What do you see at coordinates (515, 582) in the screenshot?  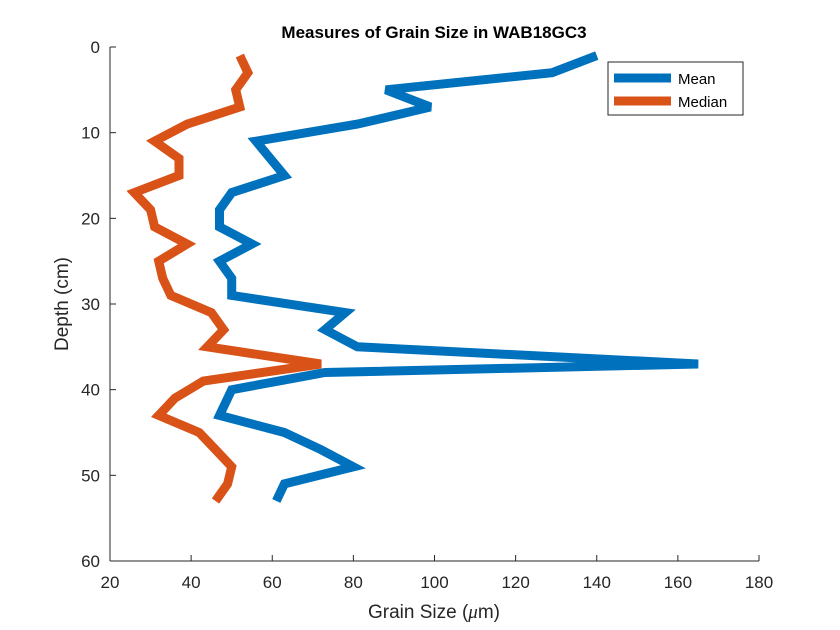 I see `x-tick-label: 120` at bounding box center [515, 582].